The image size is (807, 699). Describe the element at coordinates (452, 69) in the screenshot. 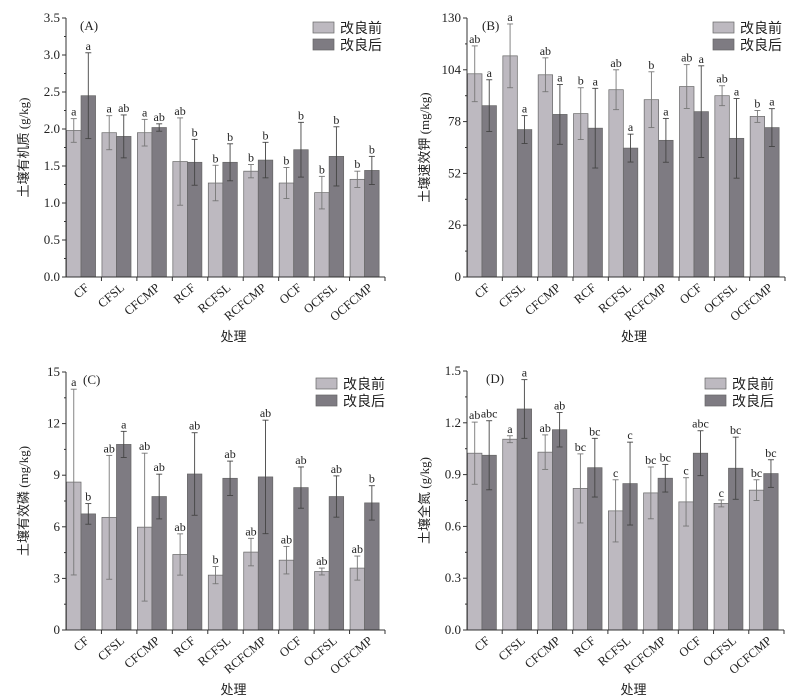

I see `y-tick-label: 104` at that location.